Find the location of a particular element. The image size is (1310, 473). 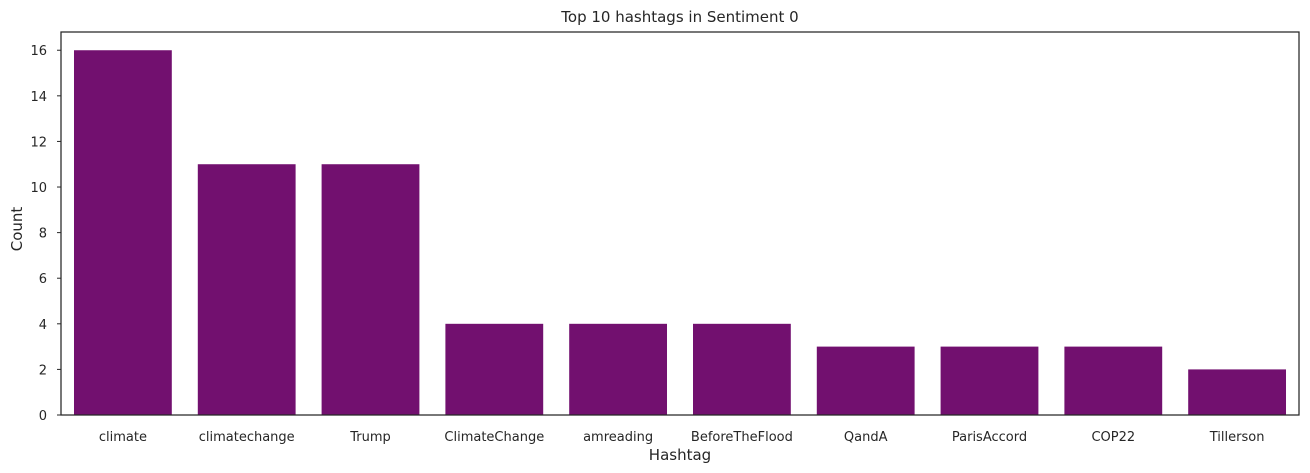

bar-climatechange is located at coordinates (246, 289).